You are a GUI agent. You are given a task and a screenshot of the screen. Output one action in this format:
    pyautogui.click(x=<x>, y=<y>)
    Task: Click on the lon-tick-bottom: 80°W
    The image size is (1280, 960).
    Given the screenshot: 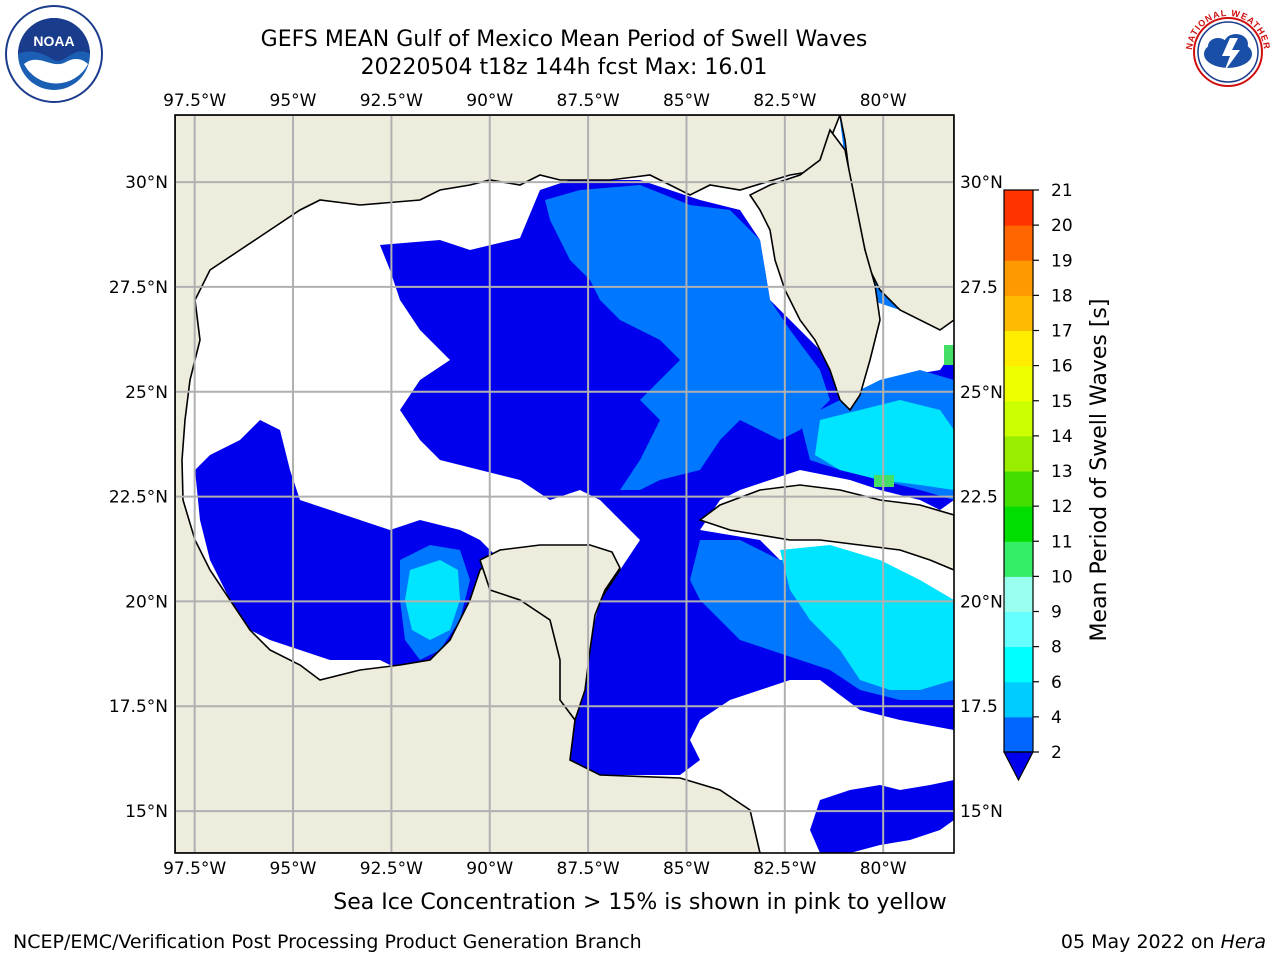 What is the action you would take?
    pyautogui.click(x=883, y=869)
    